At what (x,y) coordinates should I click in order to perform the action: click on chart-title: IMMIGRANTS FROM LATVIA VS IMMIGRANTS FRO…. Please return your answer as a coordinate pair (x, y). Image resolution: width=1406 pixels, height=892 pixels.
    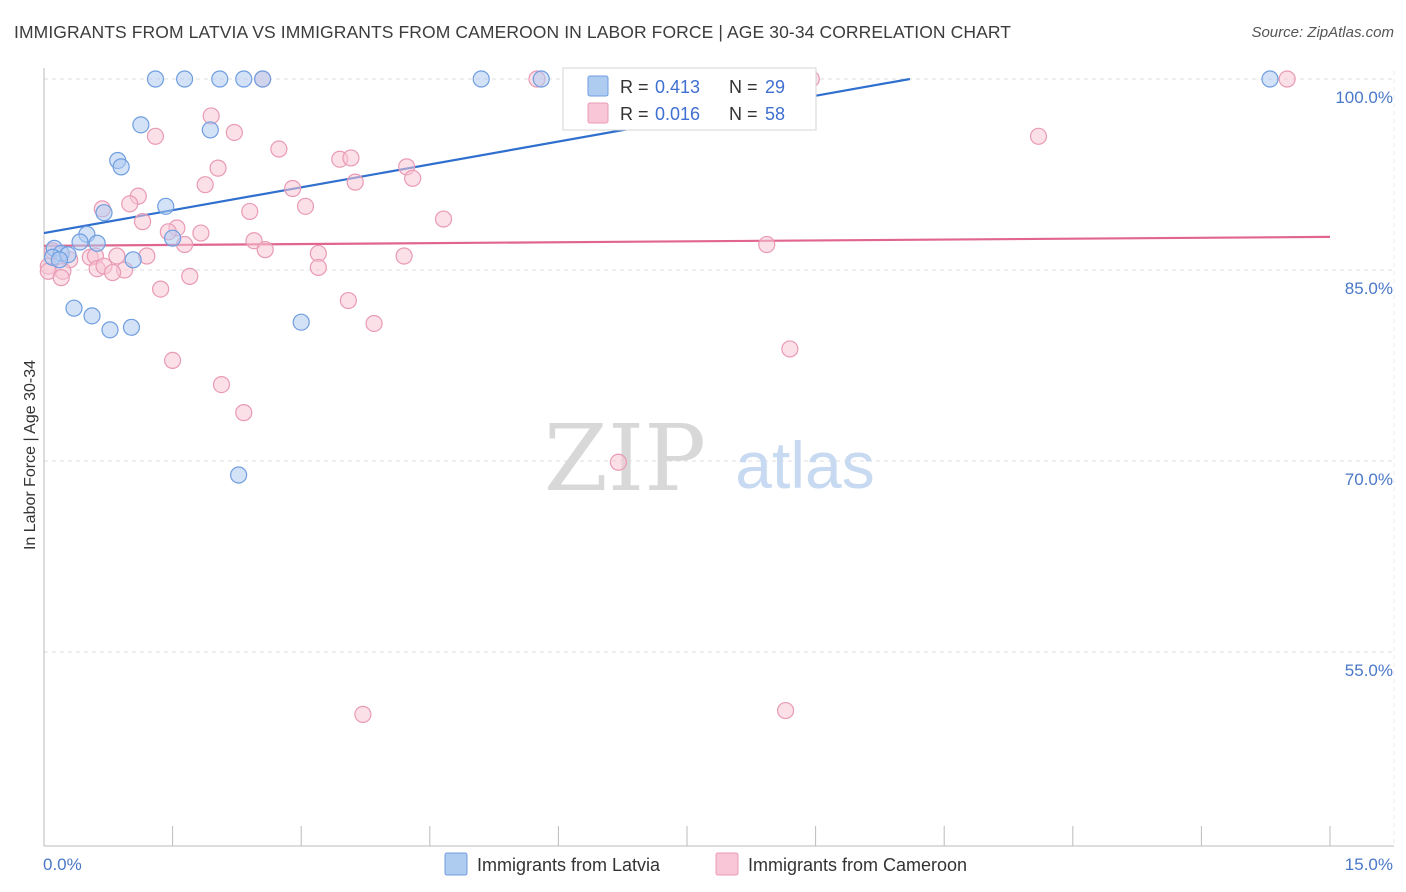
    Looking at the image, I should click on (513, 32).